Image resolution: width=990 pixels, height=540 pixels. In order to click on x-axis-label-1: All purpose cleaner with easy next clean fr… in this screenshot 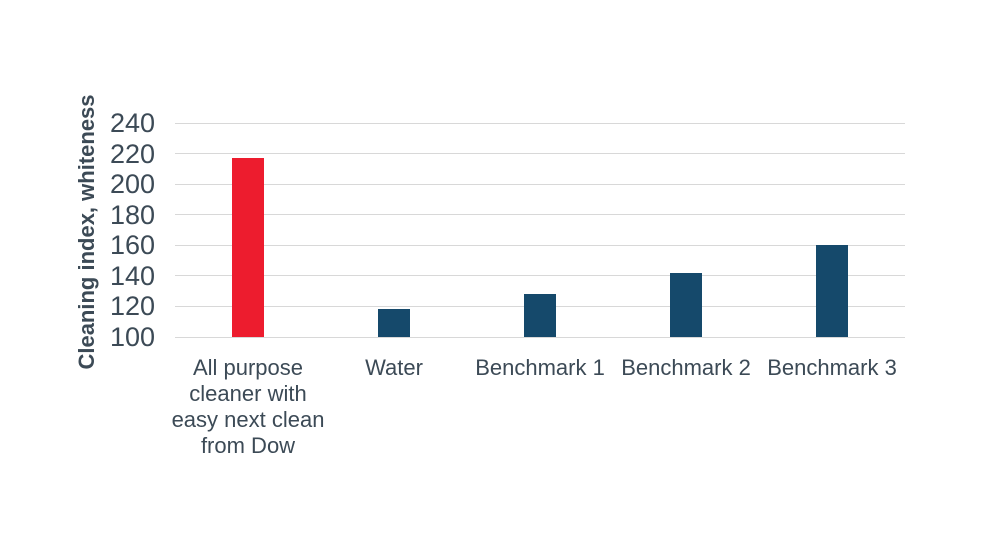, I will do `click(248, 407)`.